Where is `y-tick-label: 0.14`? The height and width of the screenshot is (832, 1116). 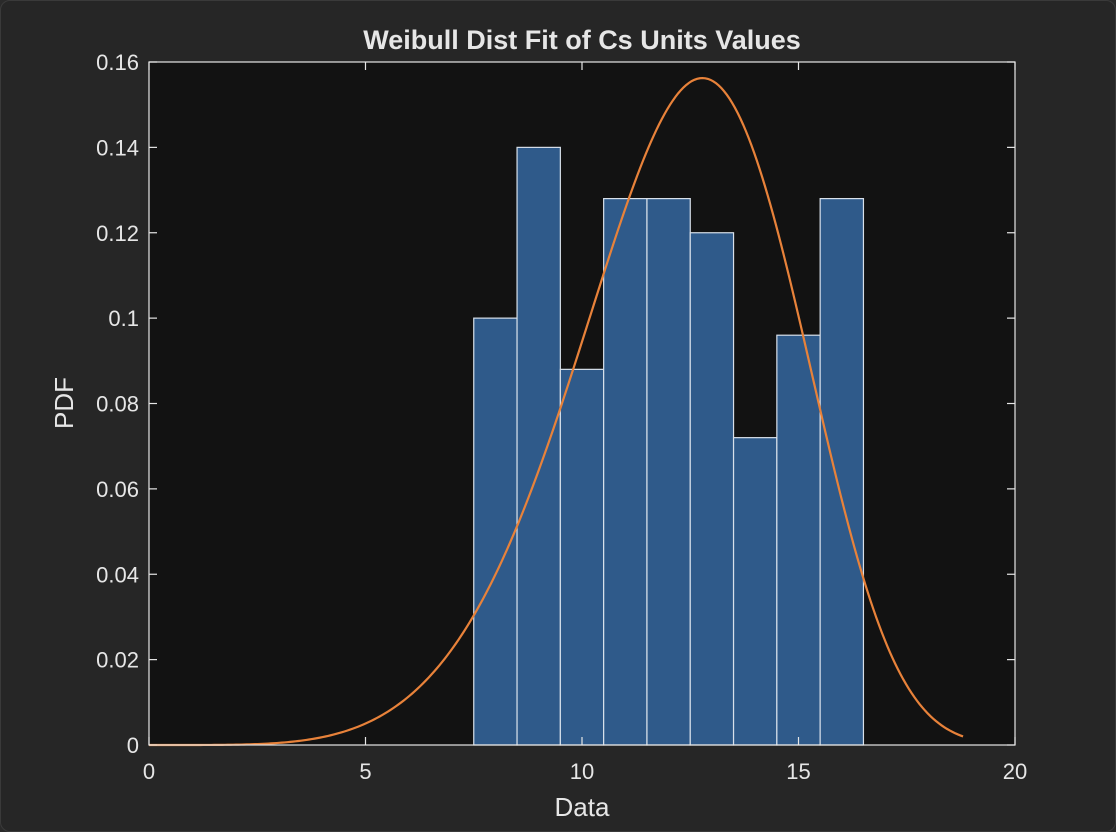
y-tick-label: 0.14 is located at coordinates (117, 147).